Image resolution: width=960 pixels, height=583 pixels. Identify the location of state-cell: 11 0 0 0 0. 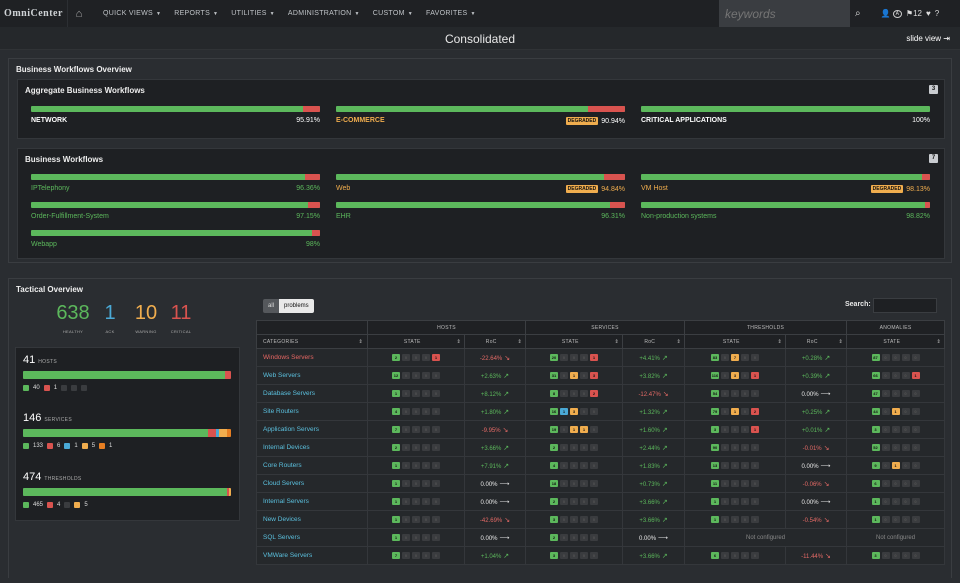
(735, 483).